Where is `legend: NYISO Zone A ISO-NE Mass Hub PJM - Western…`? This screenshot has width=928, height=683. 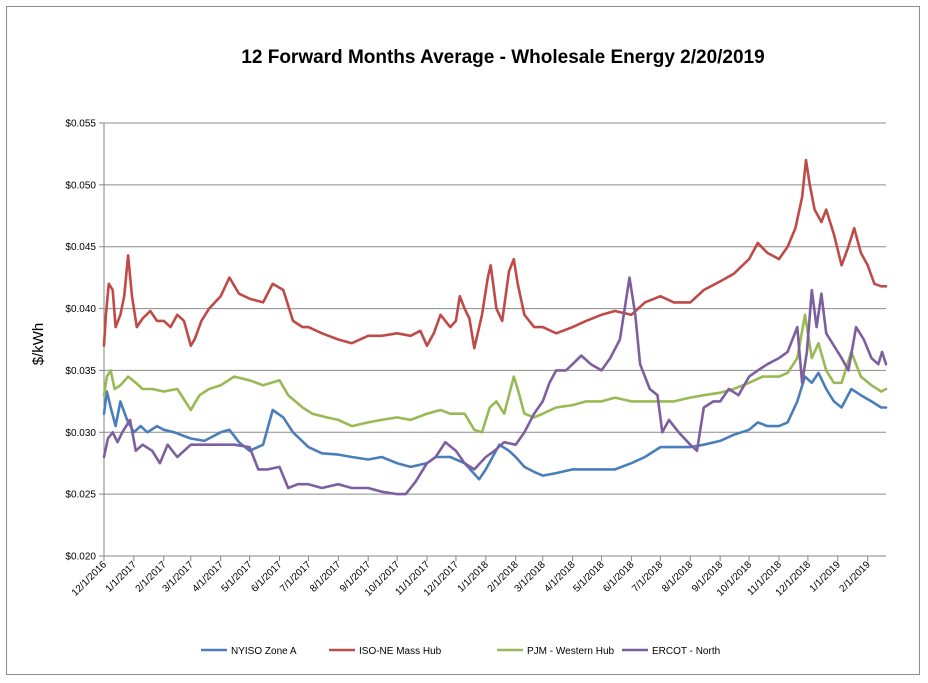 legend: NYISO Zone A ISO-NE Mass Hub PJM - Western… is located at coordinates (460, 651).